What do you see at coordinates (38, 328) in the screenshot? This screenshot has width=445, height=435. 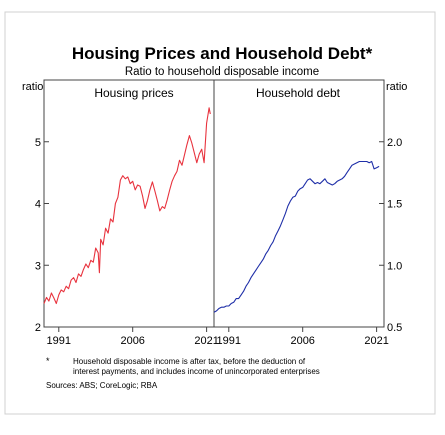 I see `y-tick-label-left: 2` at bounding box center [38, 328].